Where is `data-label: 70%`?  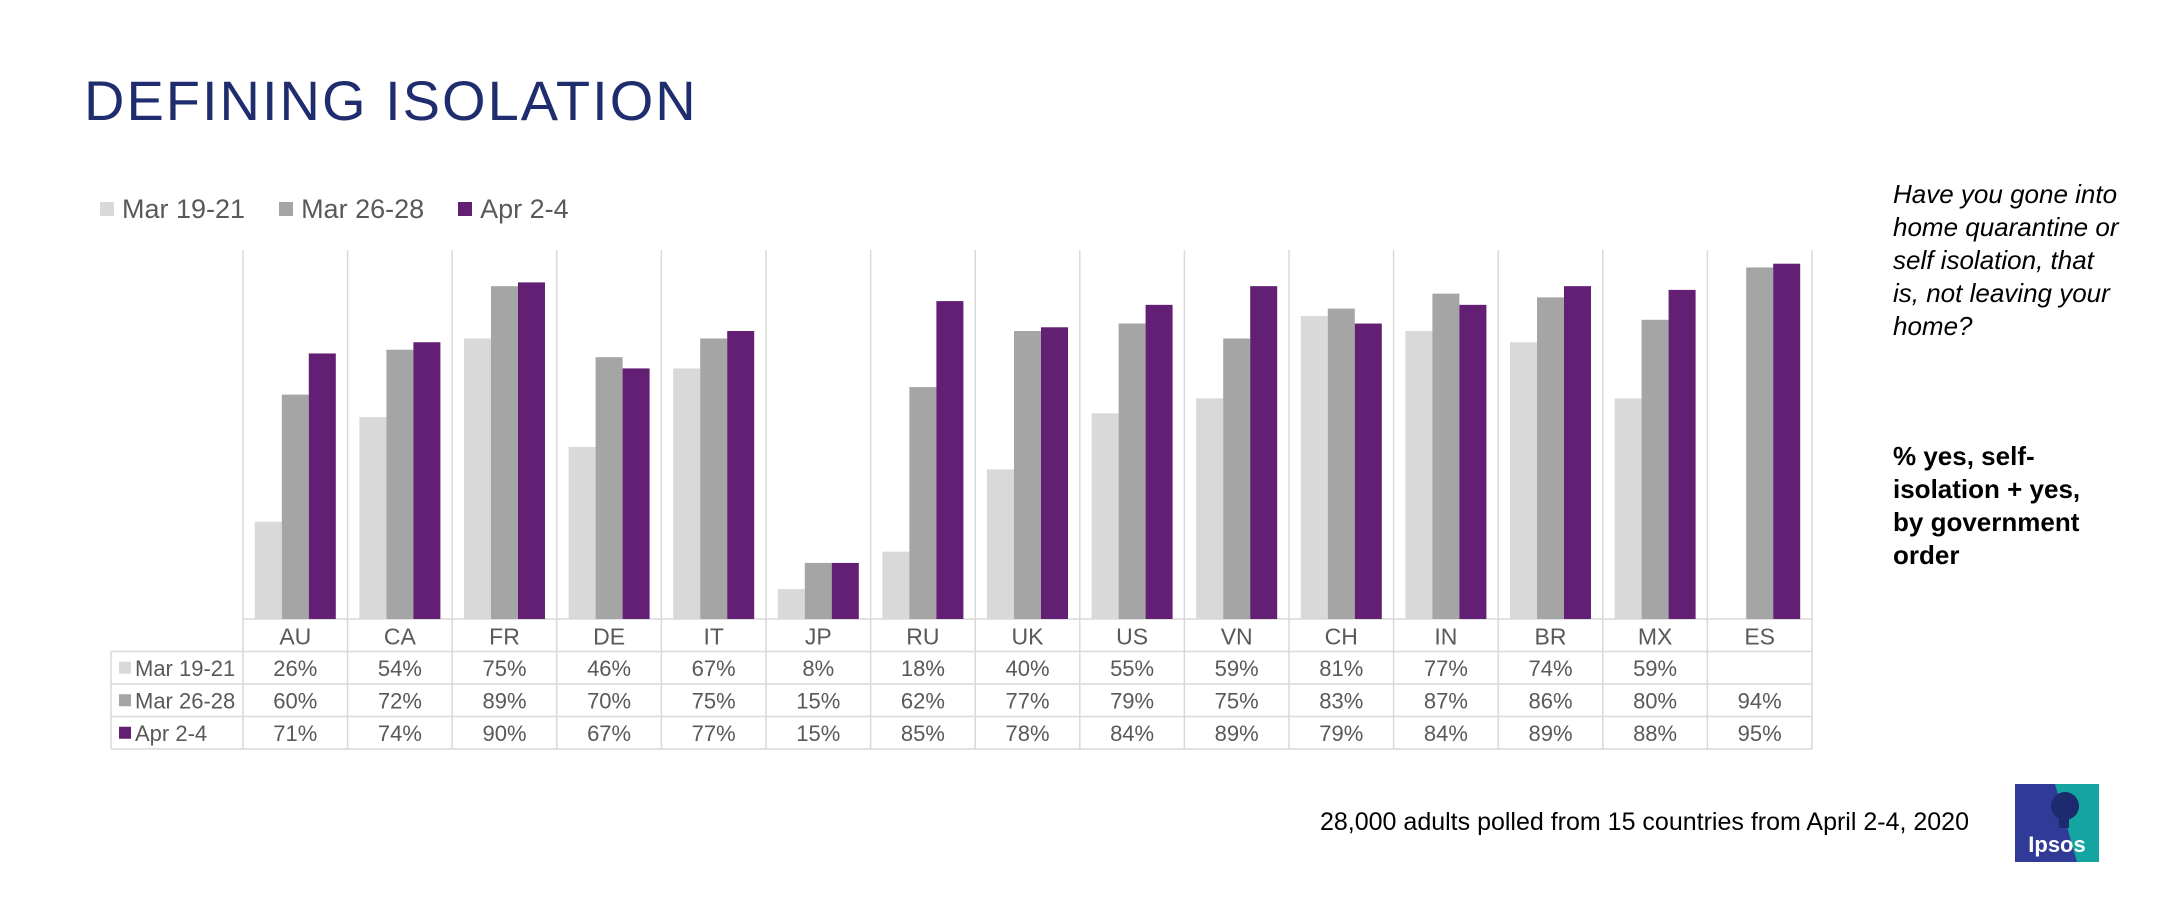
data-label: 70% is located at coordinates (609, 700).